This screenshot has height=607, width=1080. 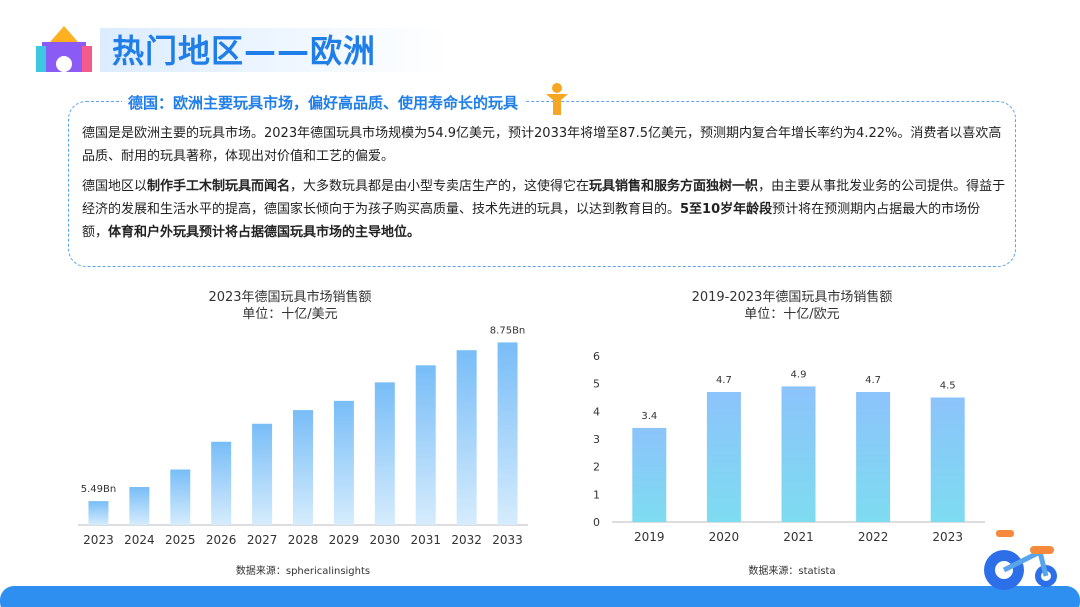 I want to click on bike-icon, so click(x=1020, y=560).